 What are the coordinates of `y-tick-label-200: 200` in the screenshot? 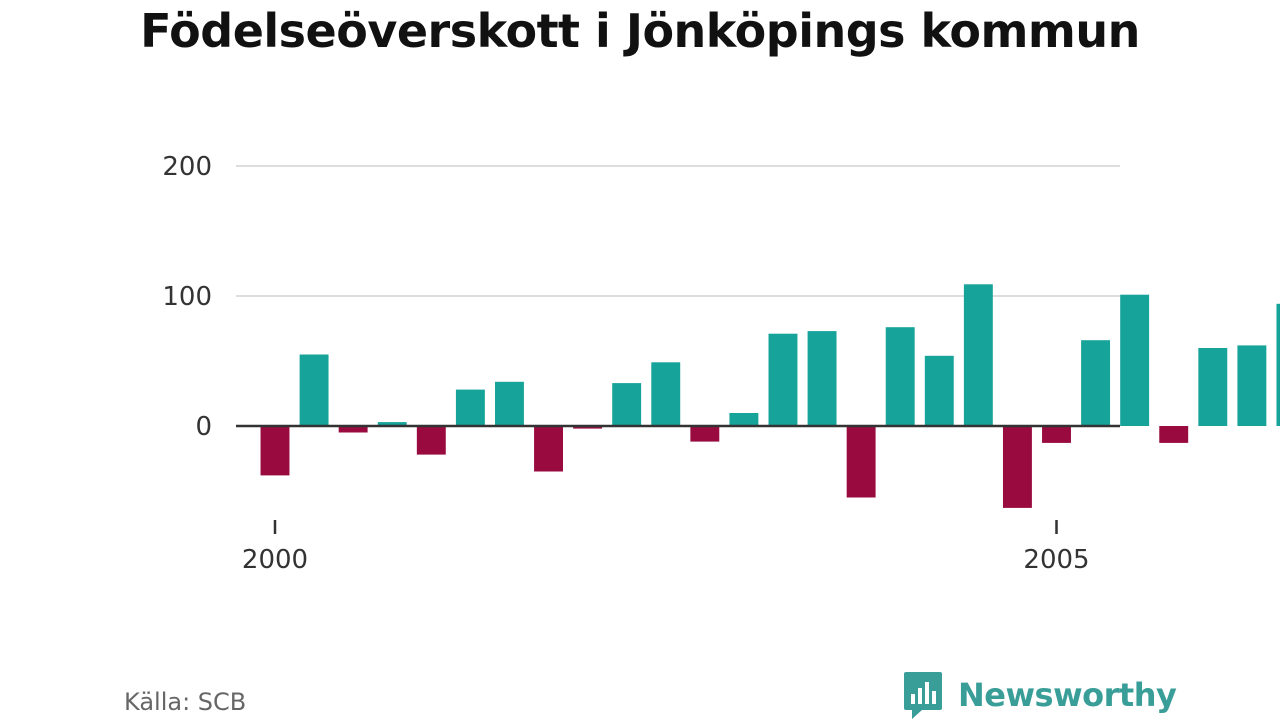 It's located at (187, 167).